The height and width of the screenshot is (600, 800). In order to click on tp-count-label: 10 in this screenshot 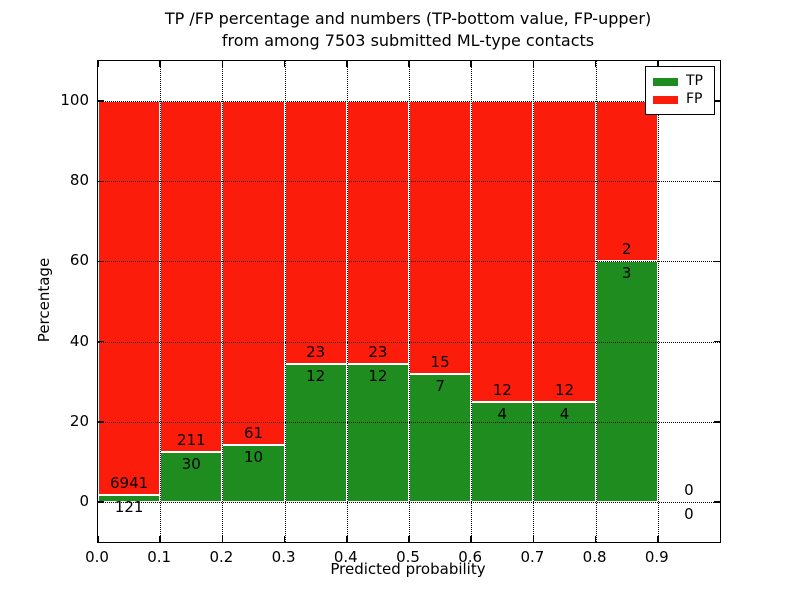, I will do `click(253, 457)`.